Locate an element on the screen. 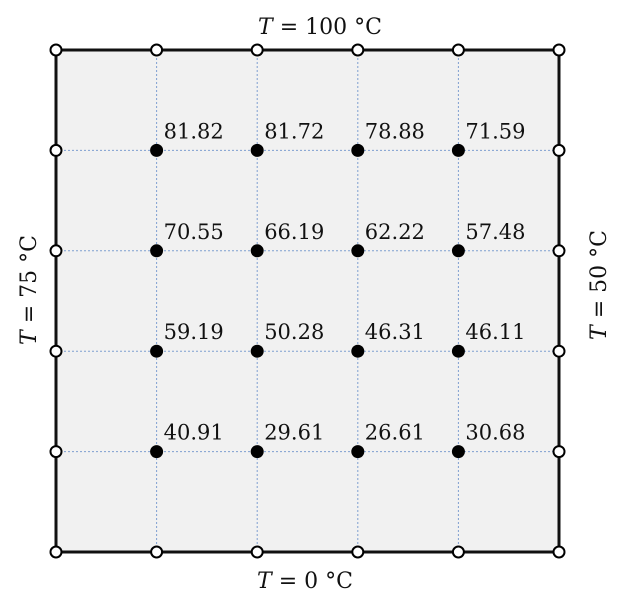 The height and width of the screenshot is (604, 631). node-value-label: 46.11 is located at coordinates (495, 332).